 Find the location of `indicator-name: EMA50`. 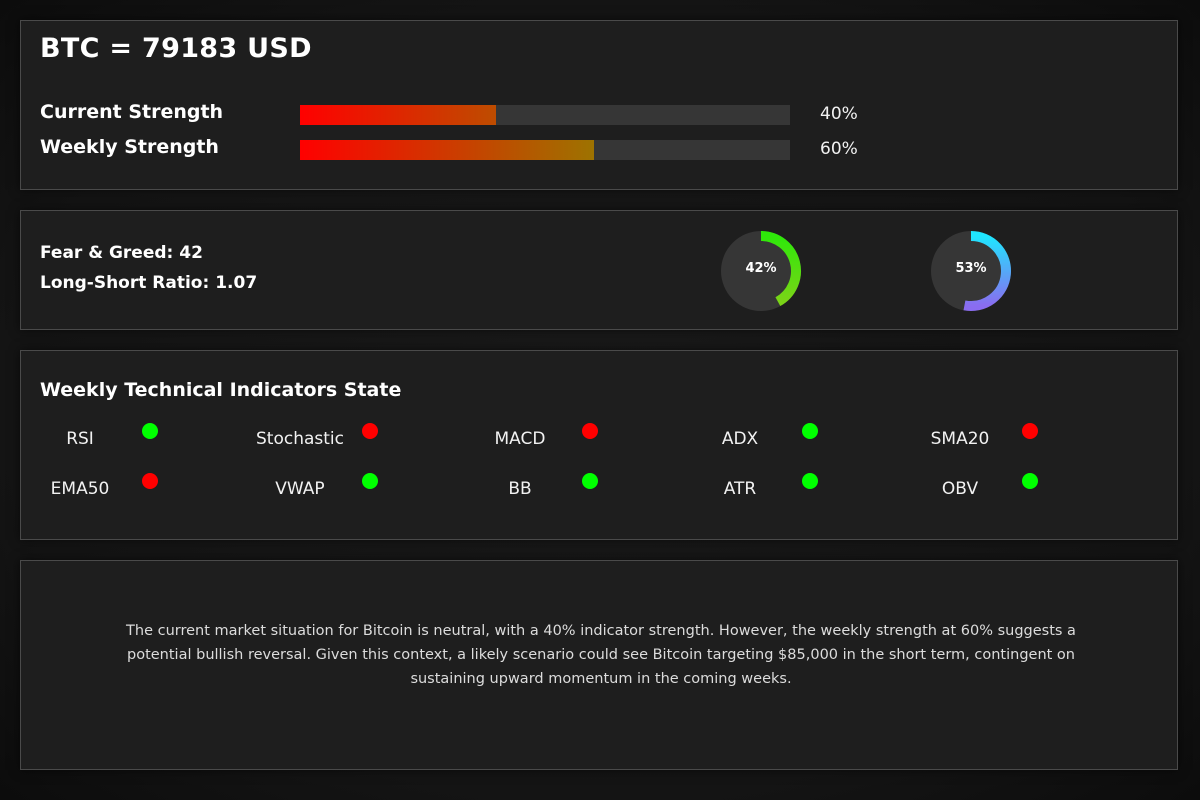

indicator-name: EMA50 is located at coordinates (80, 489).